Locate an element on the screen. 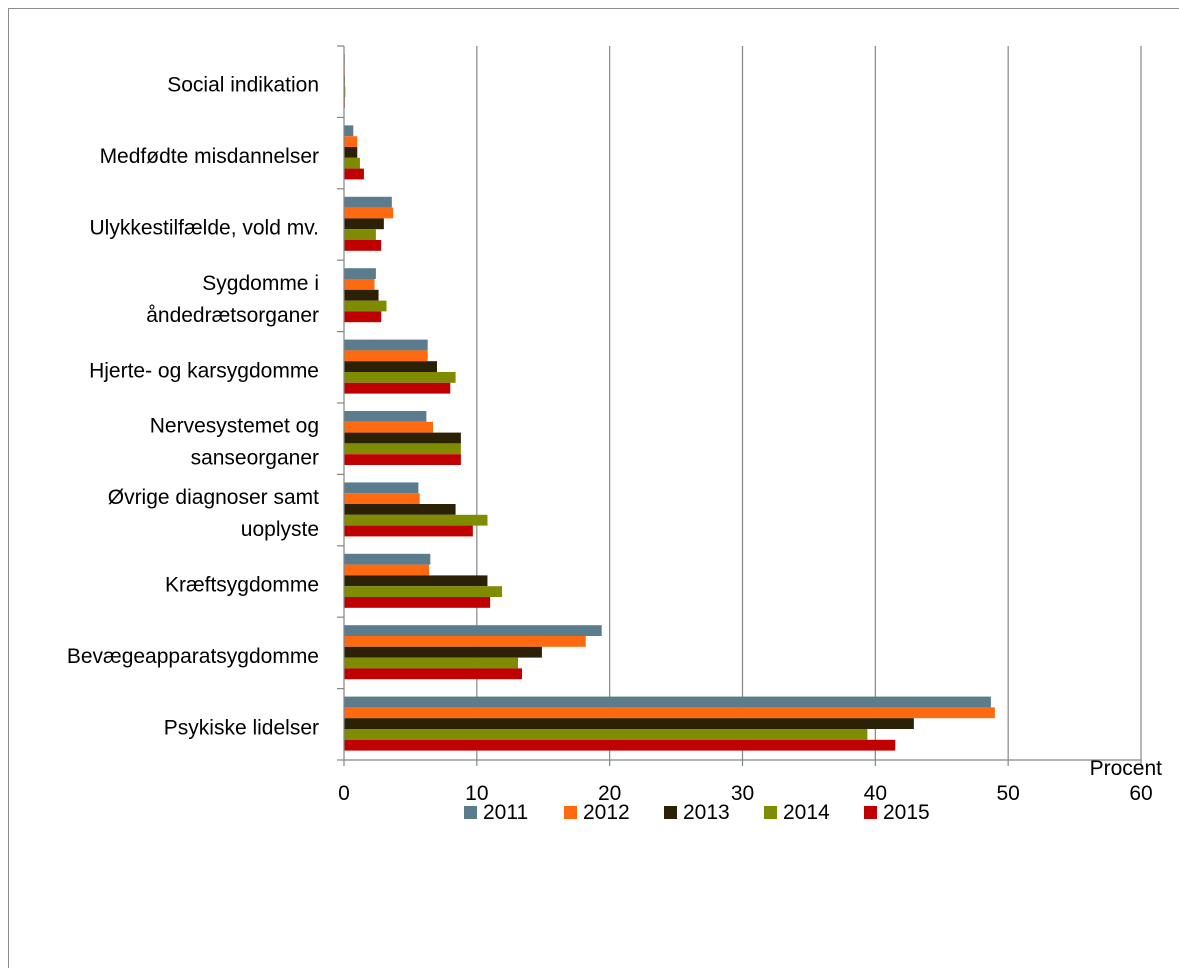 This screenshot has height=968, width=1179. category-label-line: åndedrætsorganer is located at coordinates (232, 315).